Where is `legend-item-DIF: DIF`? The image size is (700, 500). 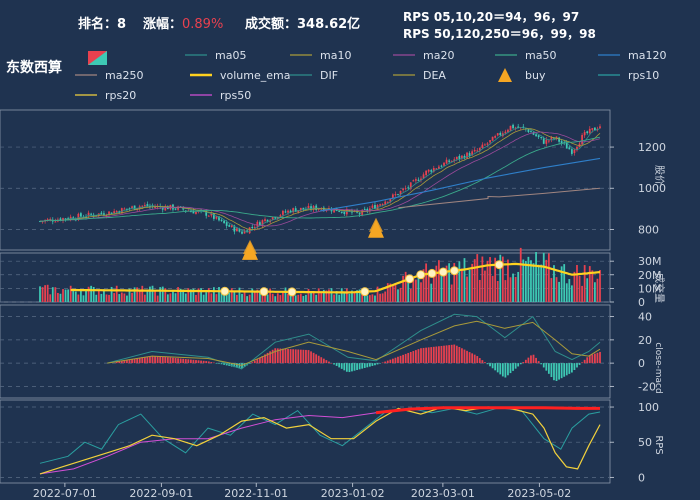 legend-item-DIF: DIF is located at coordinates (314, 75).